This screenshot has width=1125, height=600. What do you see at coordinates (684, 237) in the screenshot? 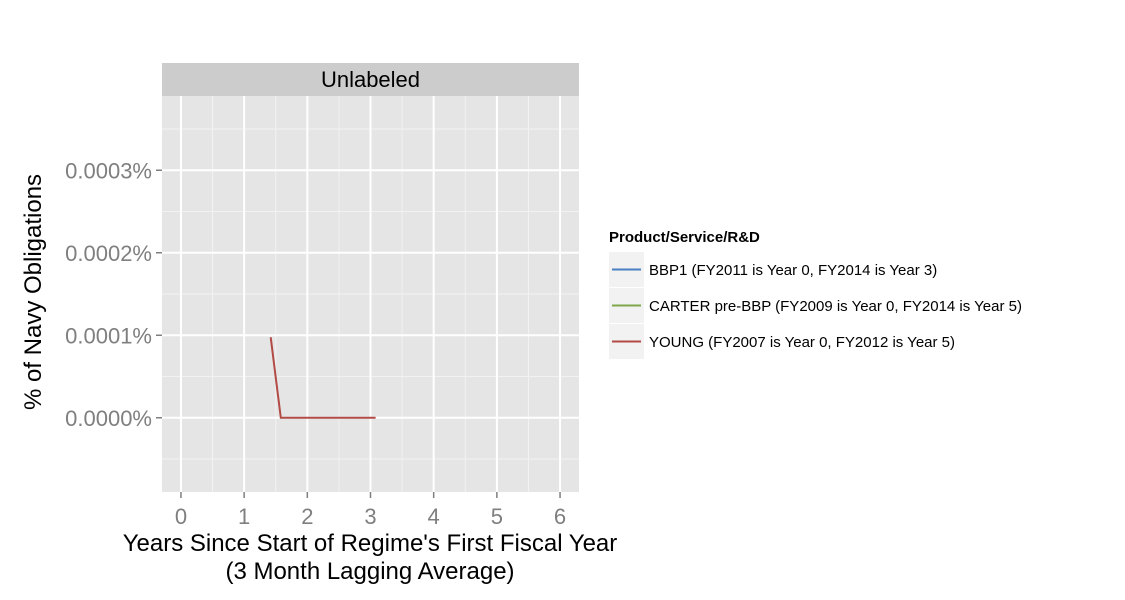
I see `legend-title: Product/Service/R&D` at bounding box center [684, 237].